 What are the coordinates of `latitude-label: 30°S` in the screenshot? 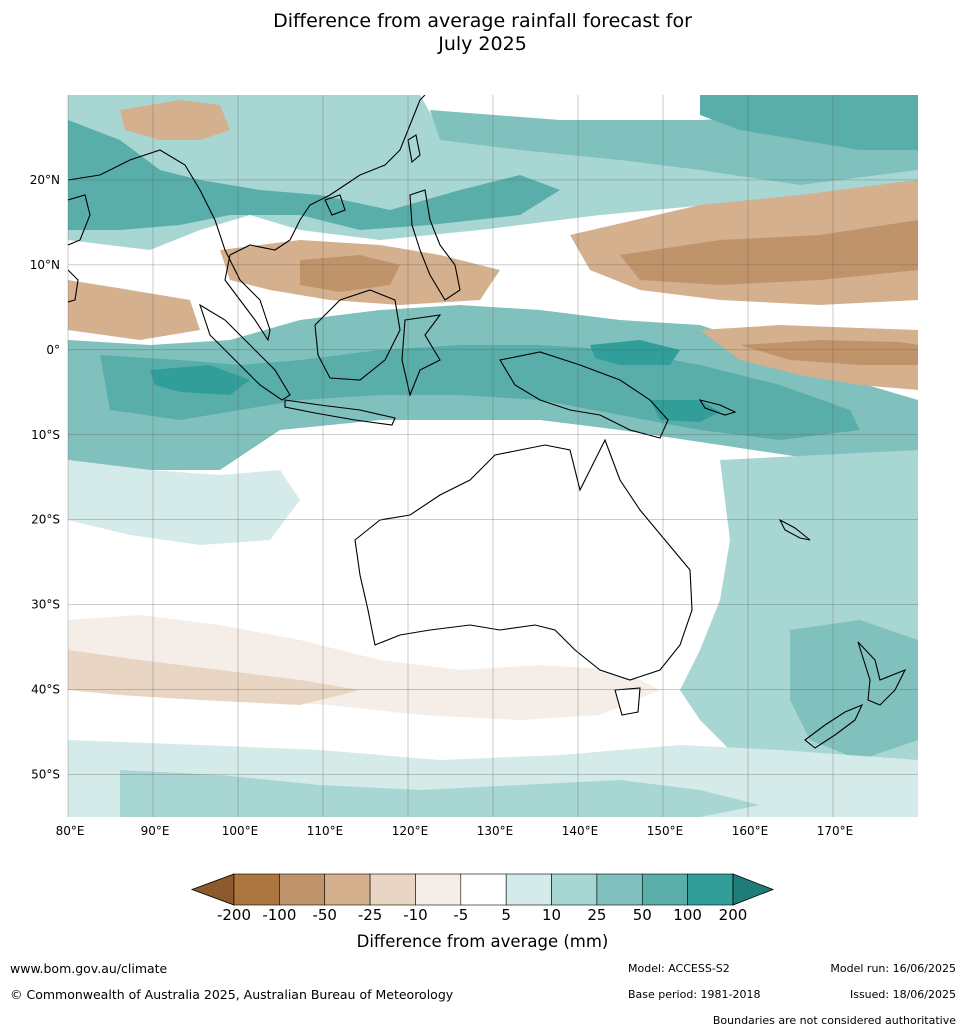 It's located at (45, 605).